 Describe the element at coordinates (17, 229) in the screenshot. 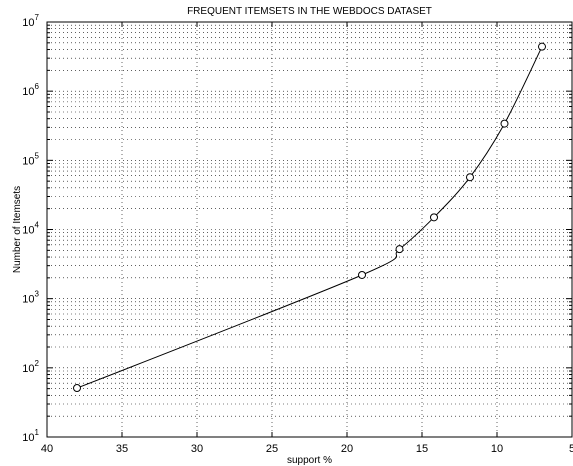

I see `y-axis-label: Number of Itemsets` at that location.